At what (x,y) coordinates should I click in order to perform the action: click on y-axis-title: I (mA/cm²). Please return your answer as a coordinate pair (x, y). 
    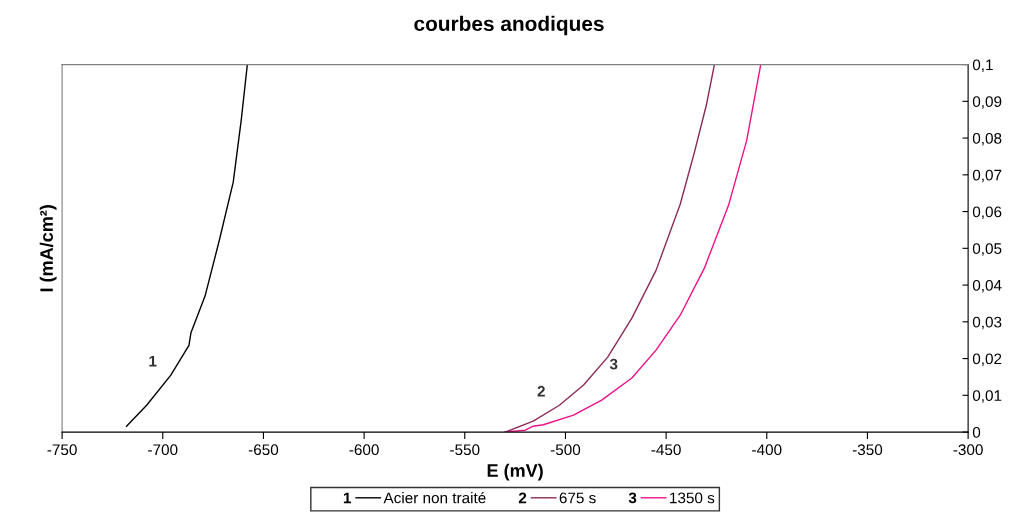
    Looking at the image, I should click on (48, 248).